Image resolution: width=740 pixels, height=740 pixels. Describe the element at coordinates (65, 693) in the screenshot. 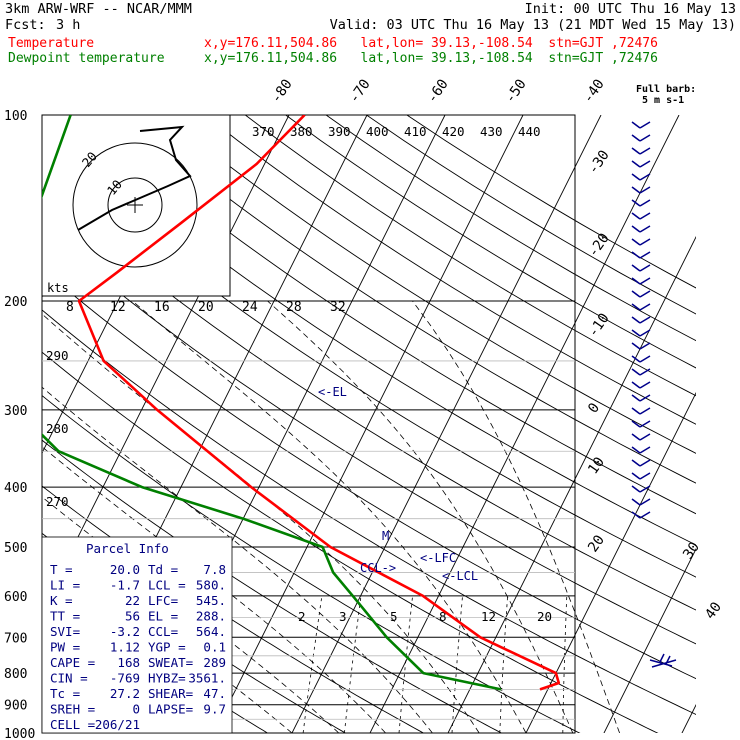

I see `parcel-label: Tc =` at that location.